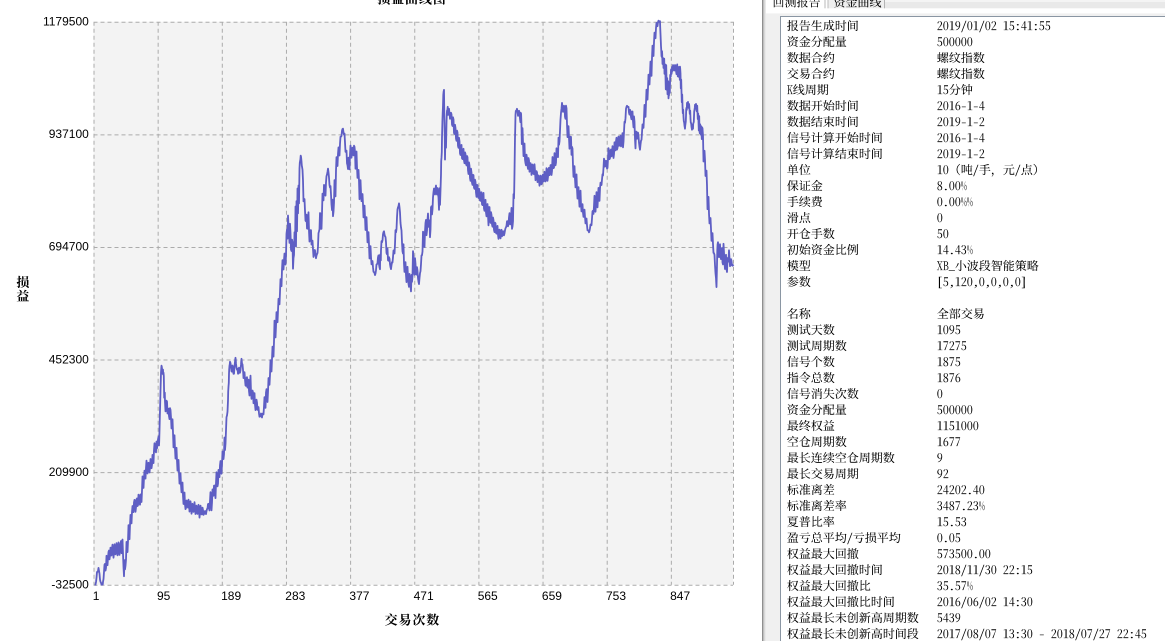 Image resolution: width=1165 pixels, height=641 pixels. What do you see at coordinates (70, 585) in the screenshot?
I see `svg-text: -32500` at bounding box center [70, 585].